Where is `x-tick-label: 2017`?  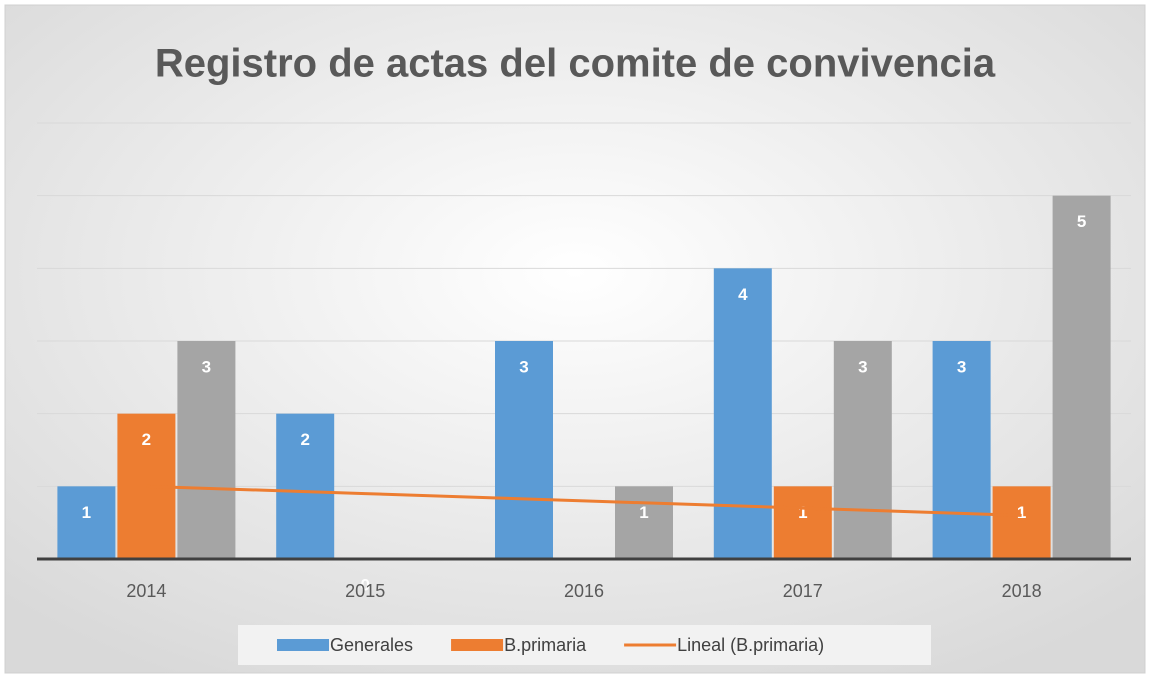 x-tick-label: 2017 is located at coordinates (803, 591).